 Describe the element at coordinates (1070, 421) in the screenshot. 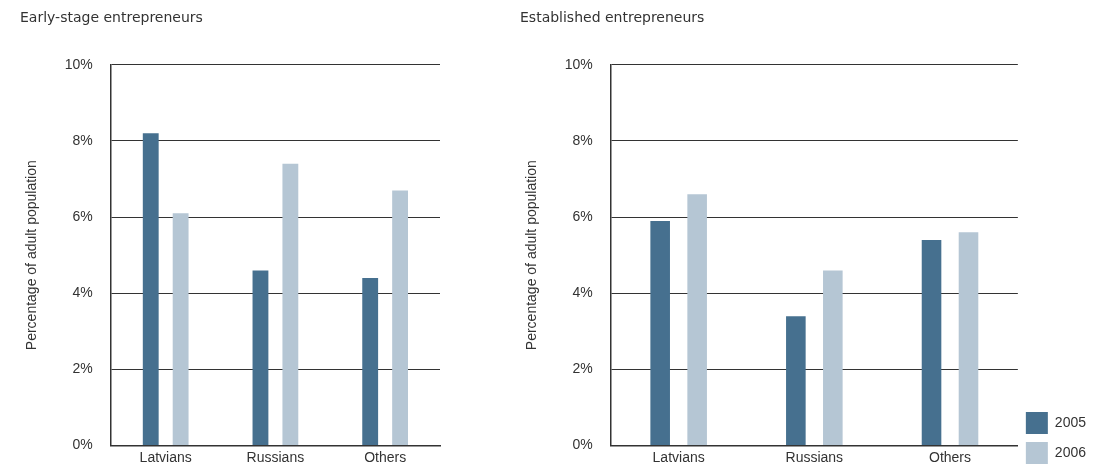

I see `legend-label: 2005` at that location.